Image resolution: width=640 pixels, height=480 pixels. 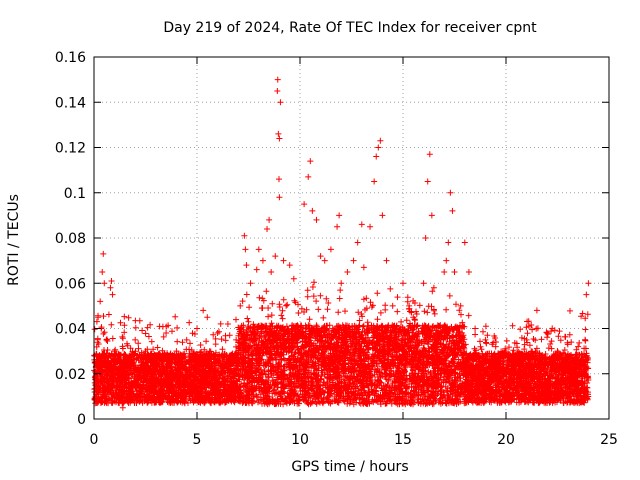 I want to click on y-tick-label: 0.14, so click(x=70, y=103).